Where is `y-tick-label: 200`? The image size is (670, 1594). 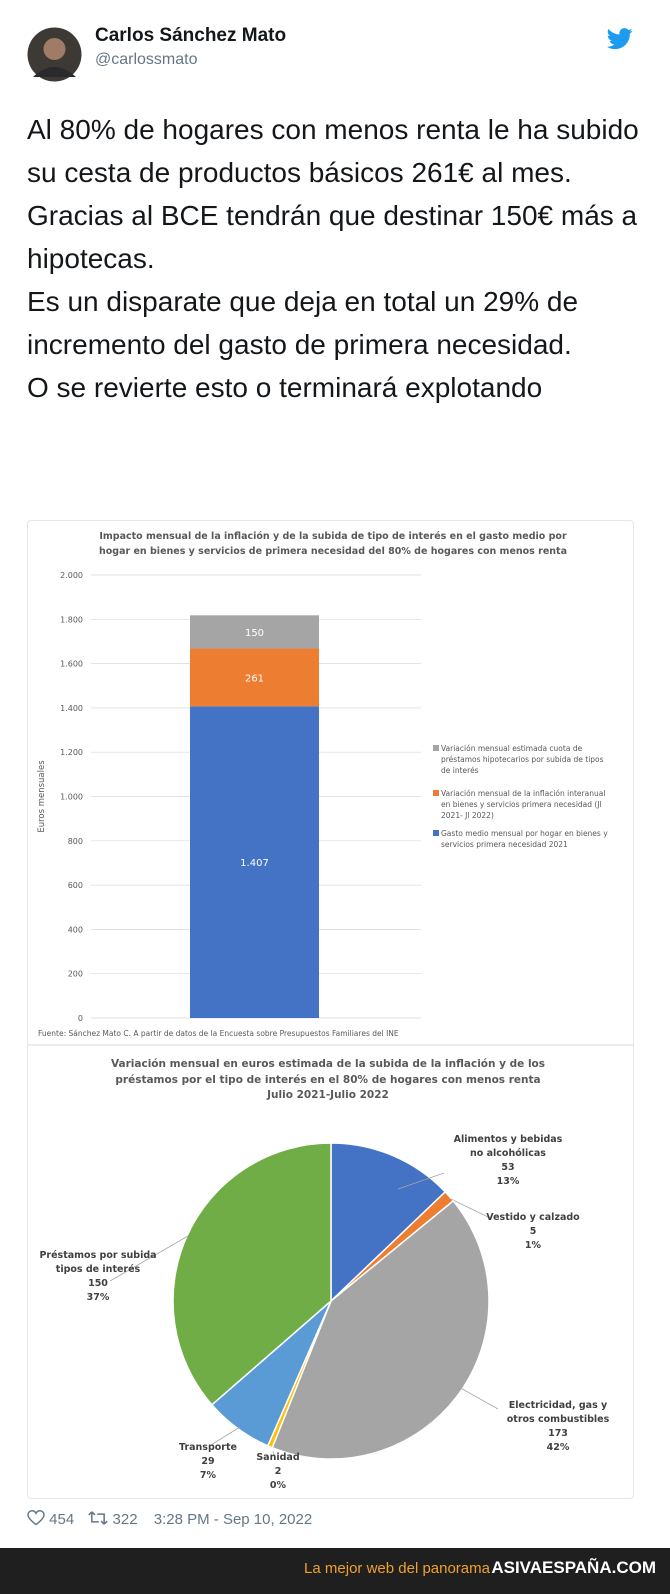 y-tick-label: 200 is located at coordinates (75, 974).